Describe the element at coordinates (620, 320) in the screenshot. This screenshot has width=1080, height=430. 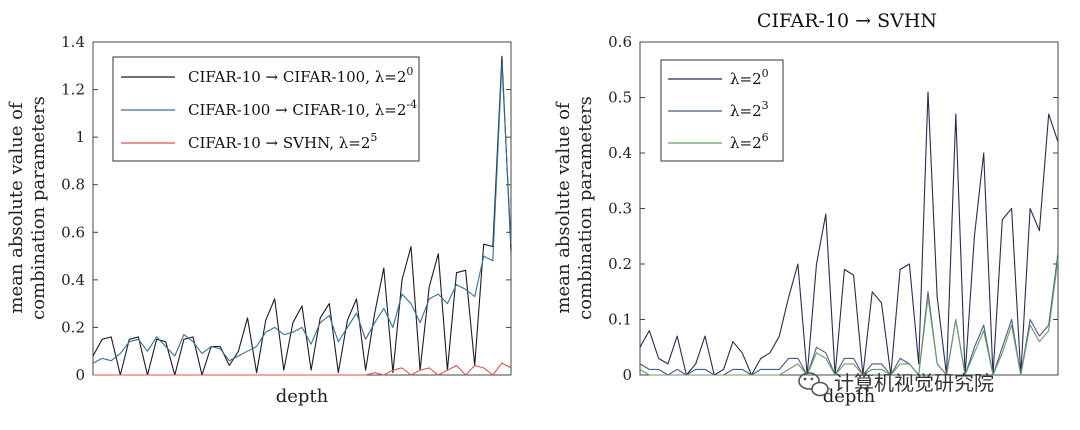
I see `y-tick-label: 0.1` at that location.